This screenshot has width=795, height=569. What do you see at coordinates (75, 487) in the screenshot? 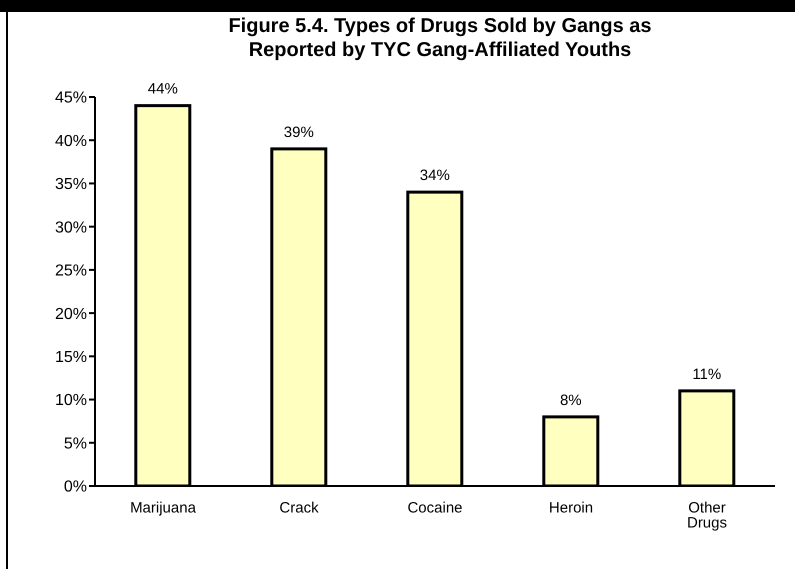
I see `y-tick-label: 0%` at bounding box center [75, 487].